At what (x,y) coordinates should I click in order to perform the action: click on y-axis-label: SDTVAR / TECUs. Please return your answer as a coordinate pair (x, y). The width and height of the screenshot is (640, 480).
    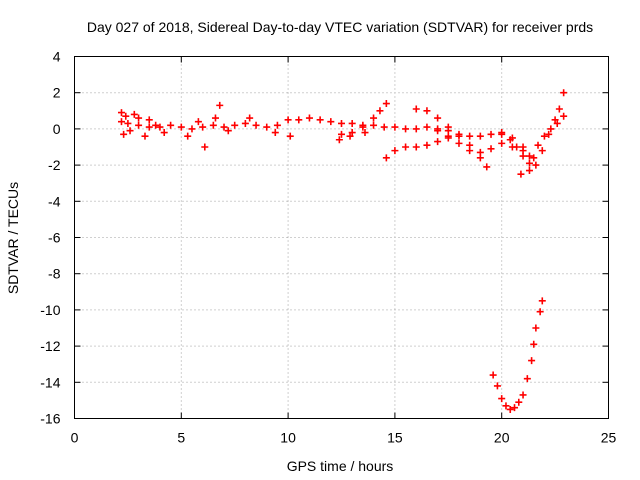
    Looking at the image, I should click on (13, 238).